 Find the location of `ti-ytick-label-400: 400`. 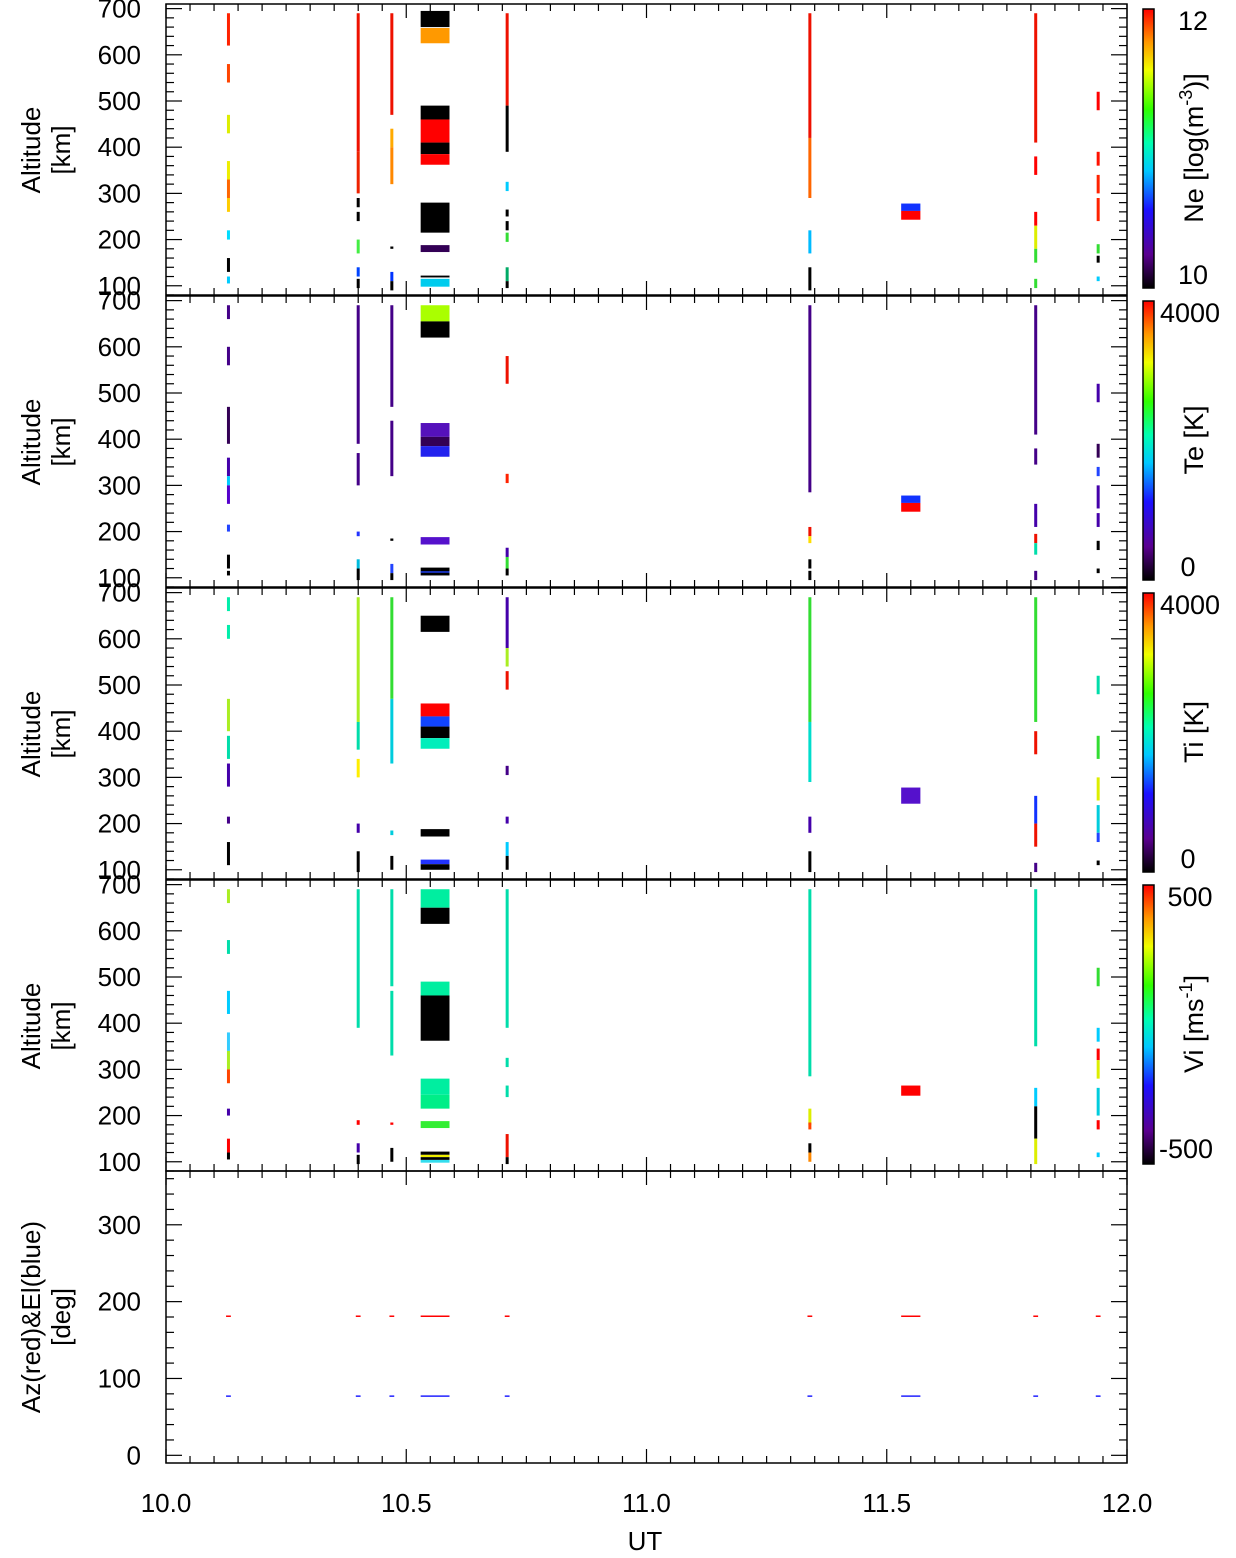

ti-ytick-label-400: 400 is located at coordinates (119, 731).